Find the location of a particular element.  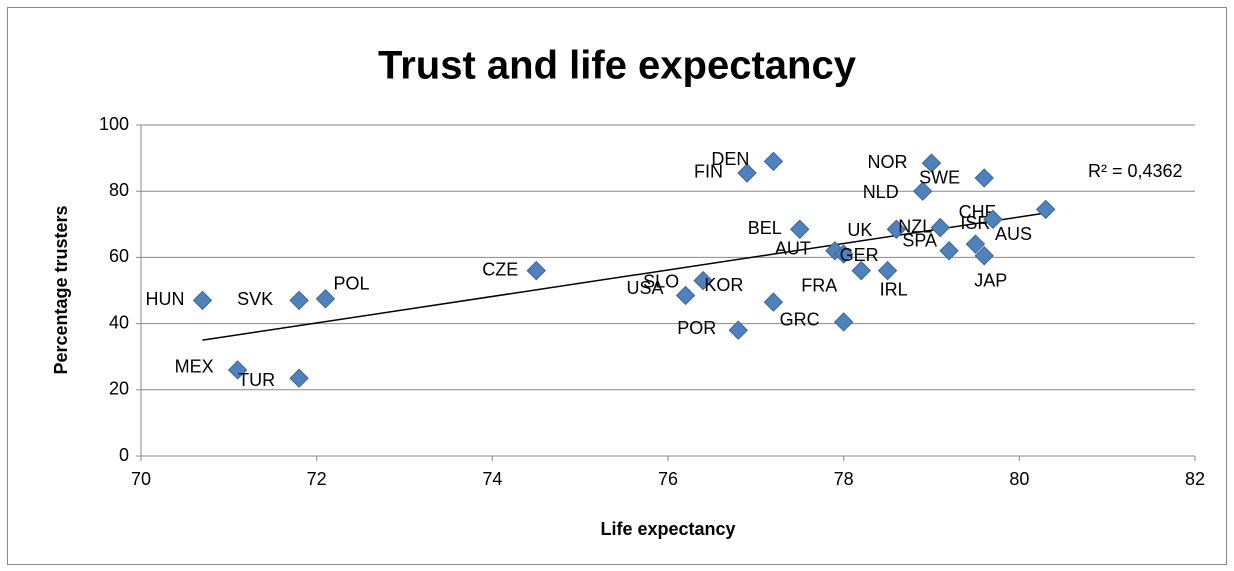

point-label: BEL is located at coordinates (765, 228).